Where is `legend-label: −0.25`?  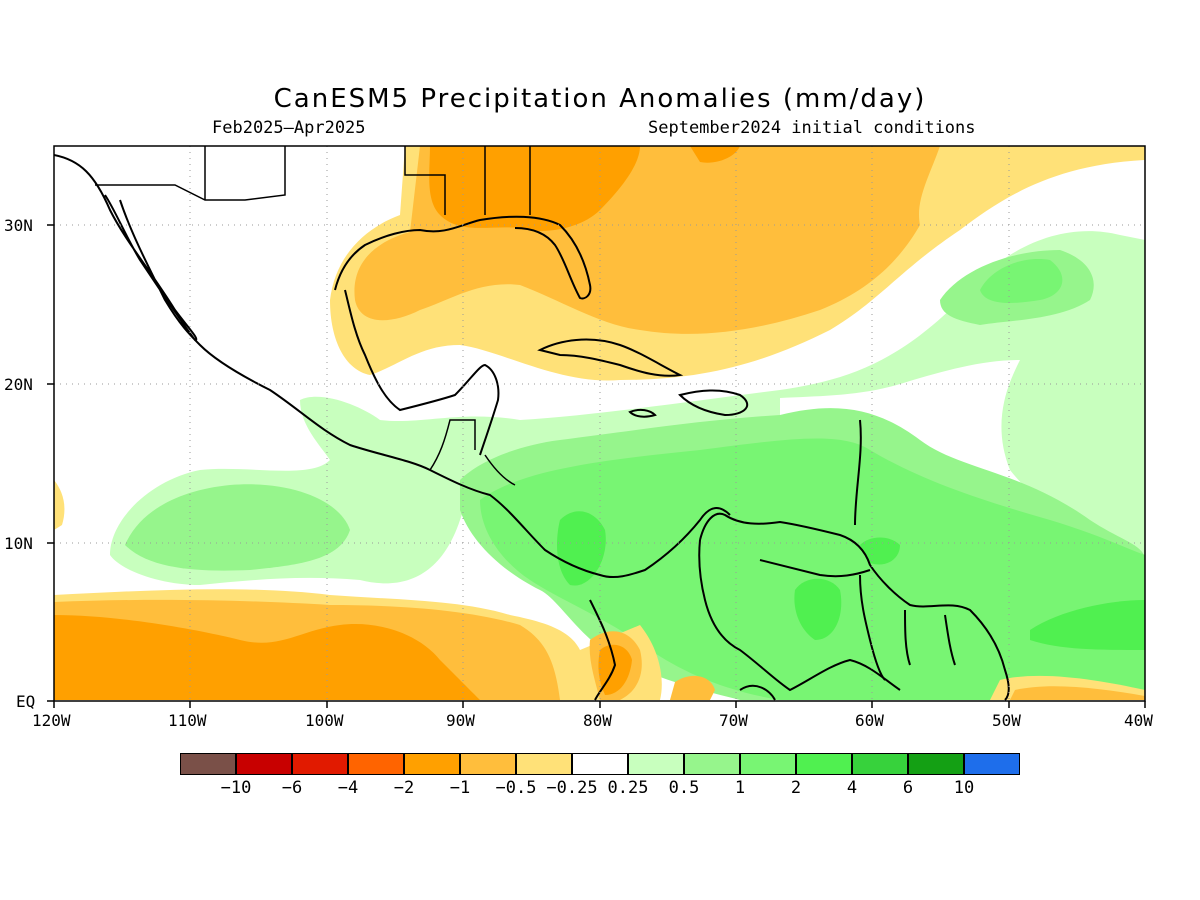
legend-label: −0.25 is located at coordinates (572, 788).